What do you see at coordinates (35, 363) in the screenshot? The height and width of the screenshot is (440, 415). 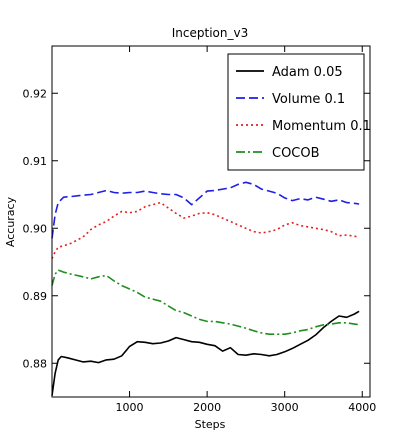 I see `y-tick-label: 0.88` at bounding box center [35, 363].